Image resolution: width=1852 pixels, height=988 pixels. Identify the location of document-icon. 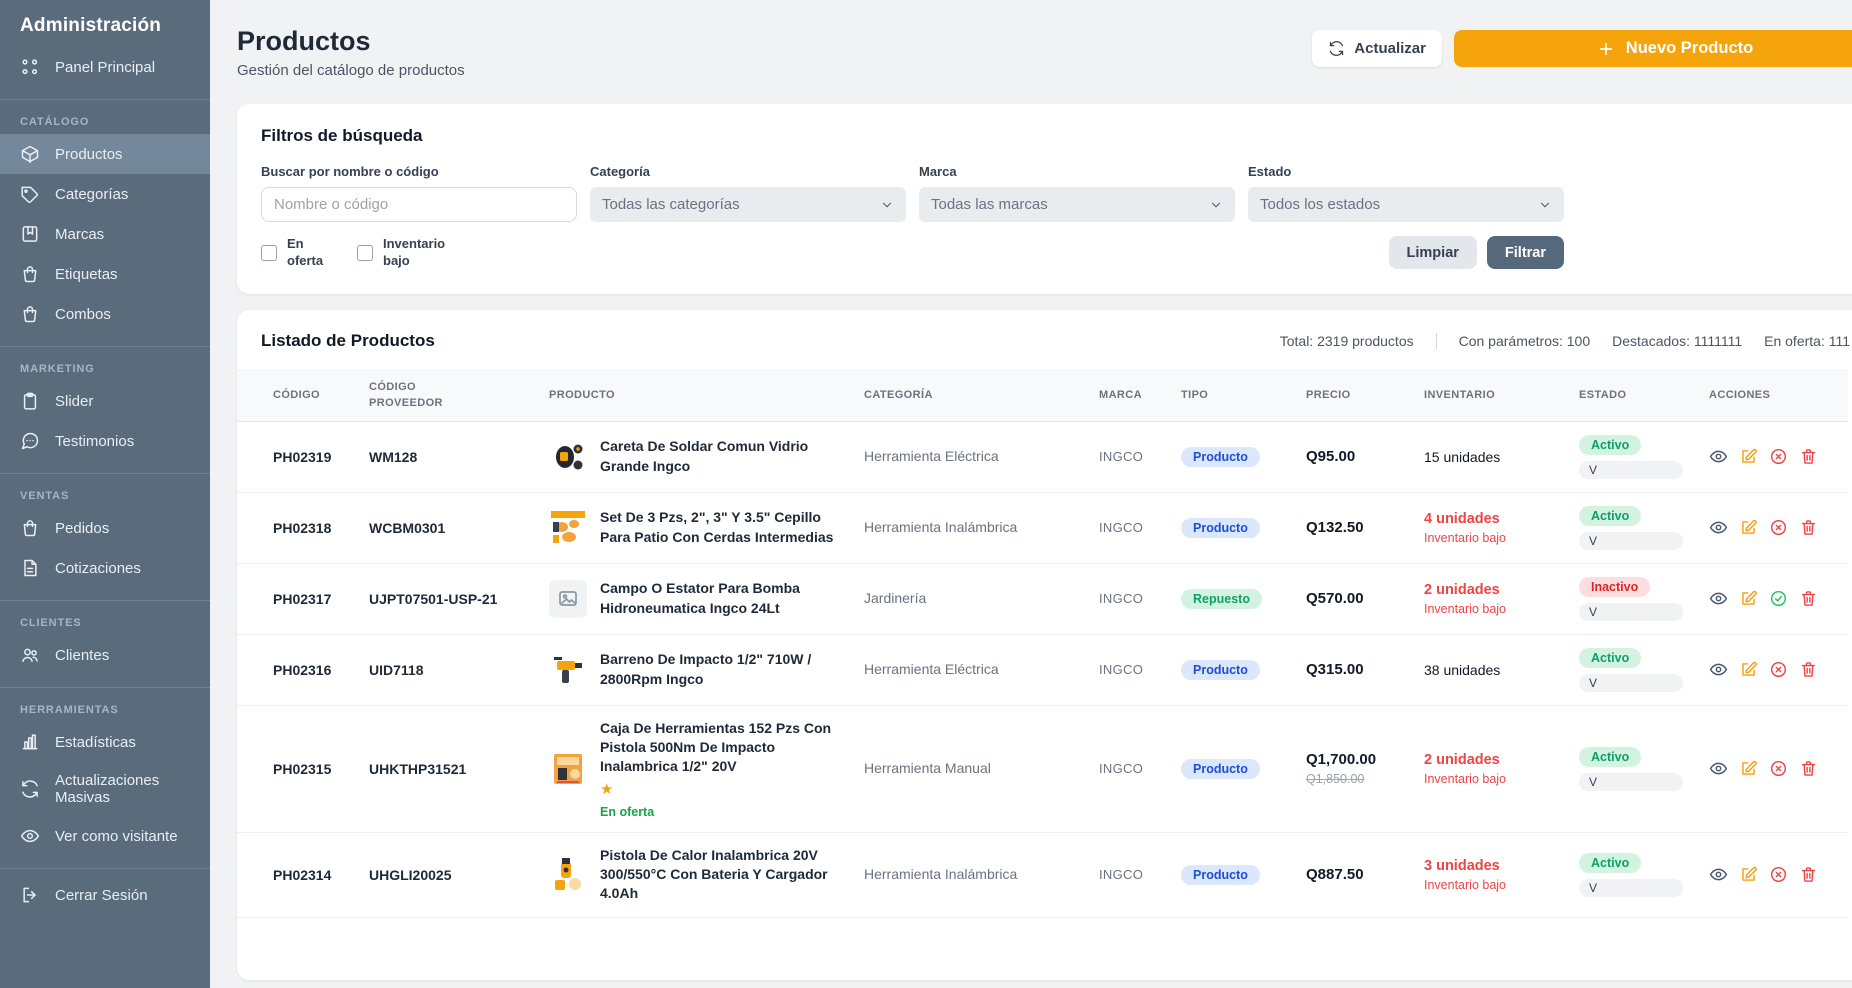
(30, 568).